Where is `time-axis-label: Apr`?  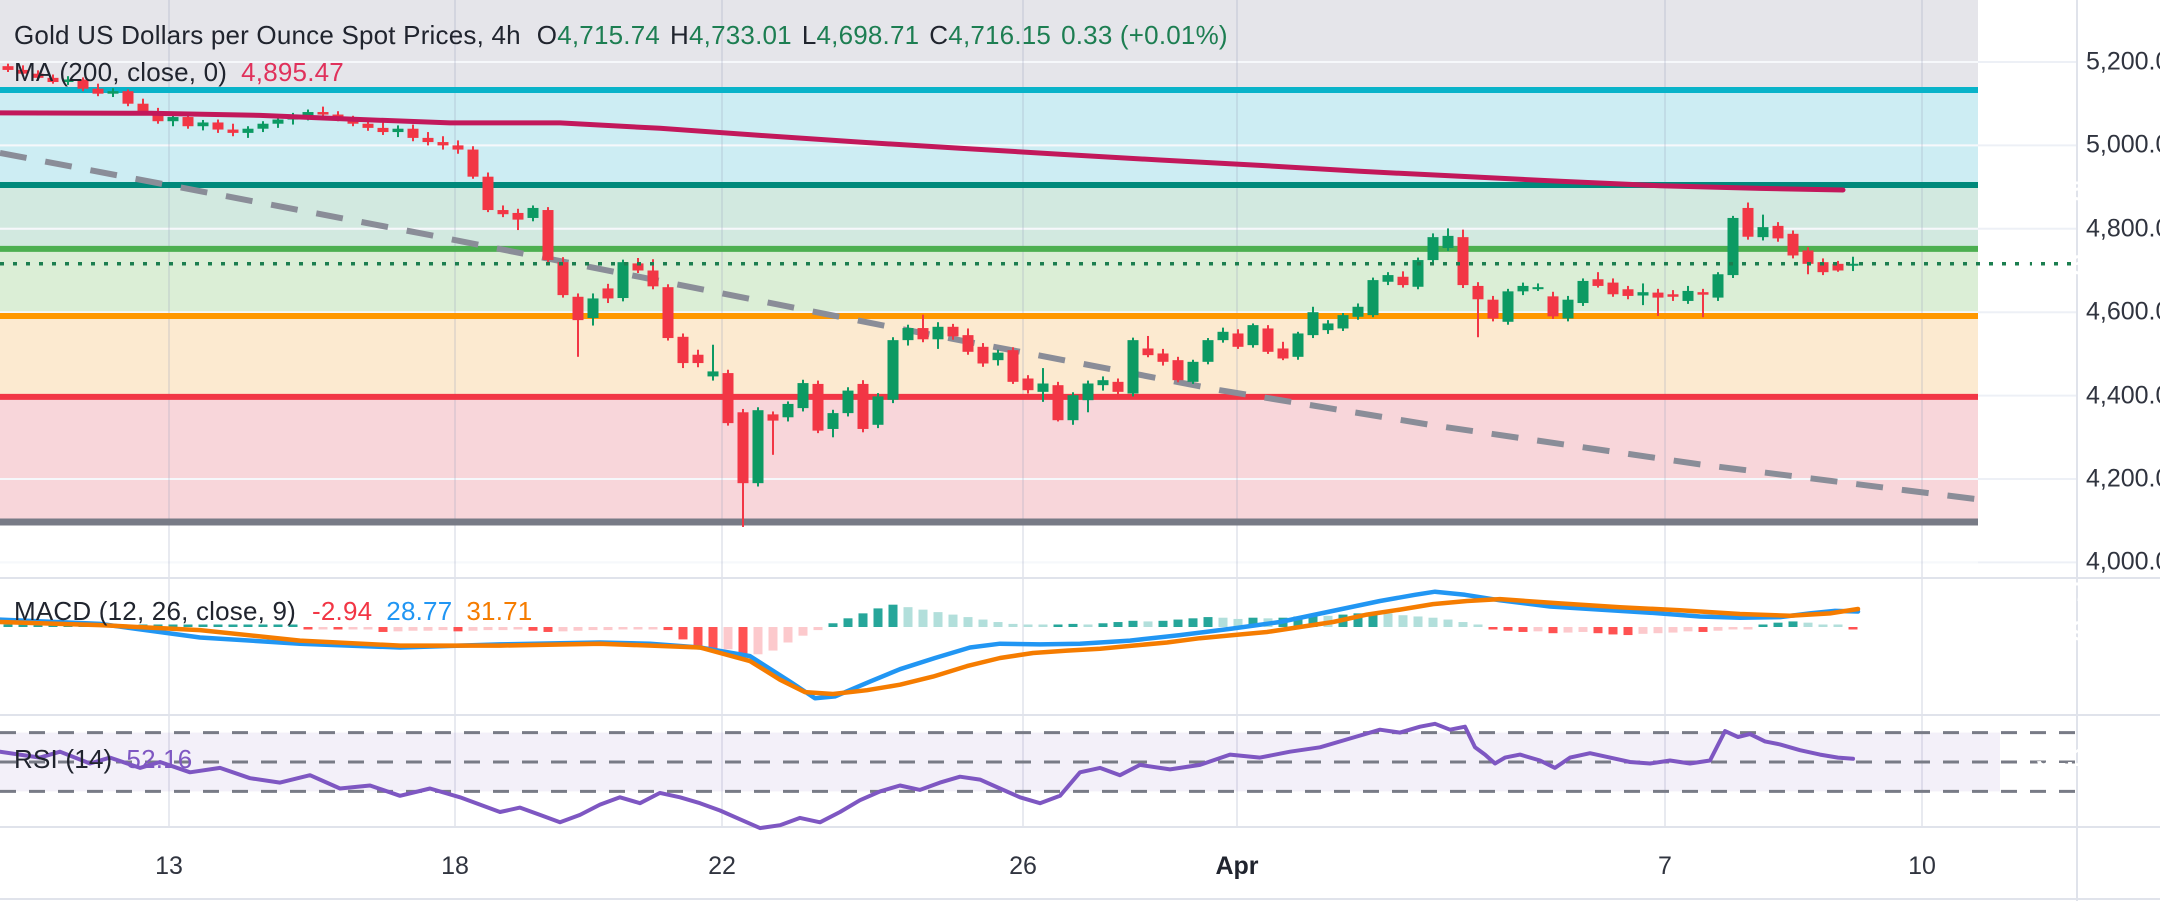 time-axis-label: Apr is located at coordinates (1237, 866).